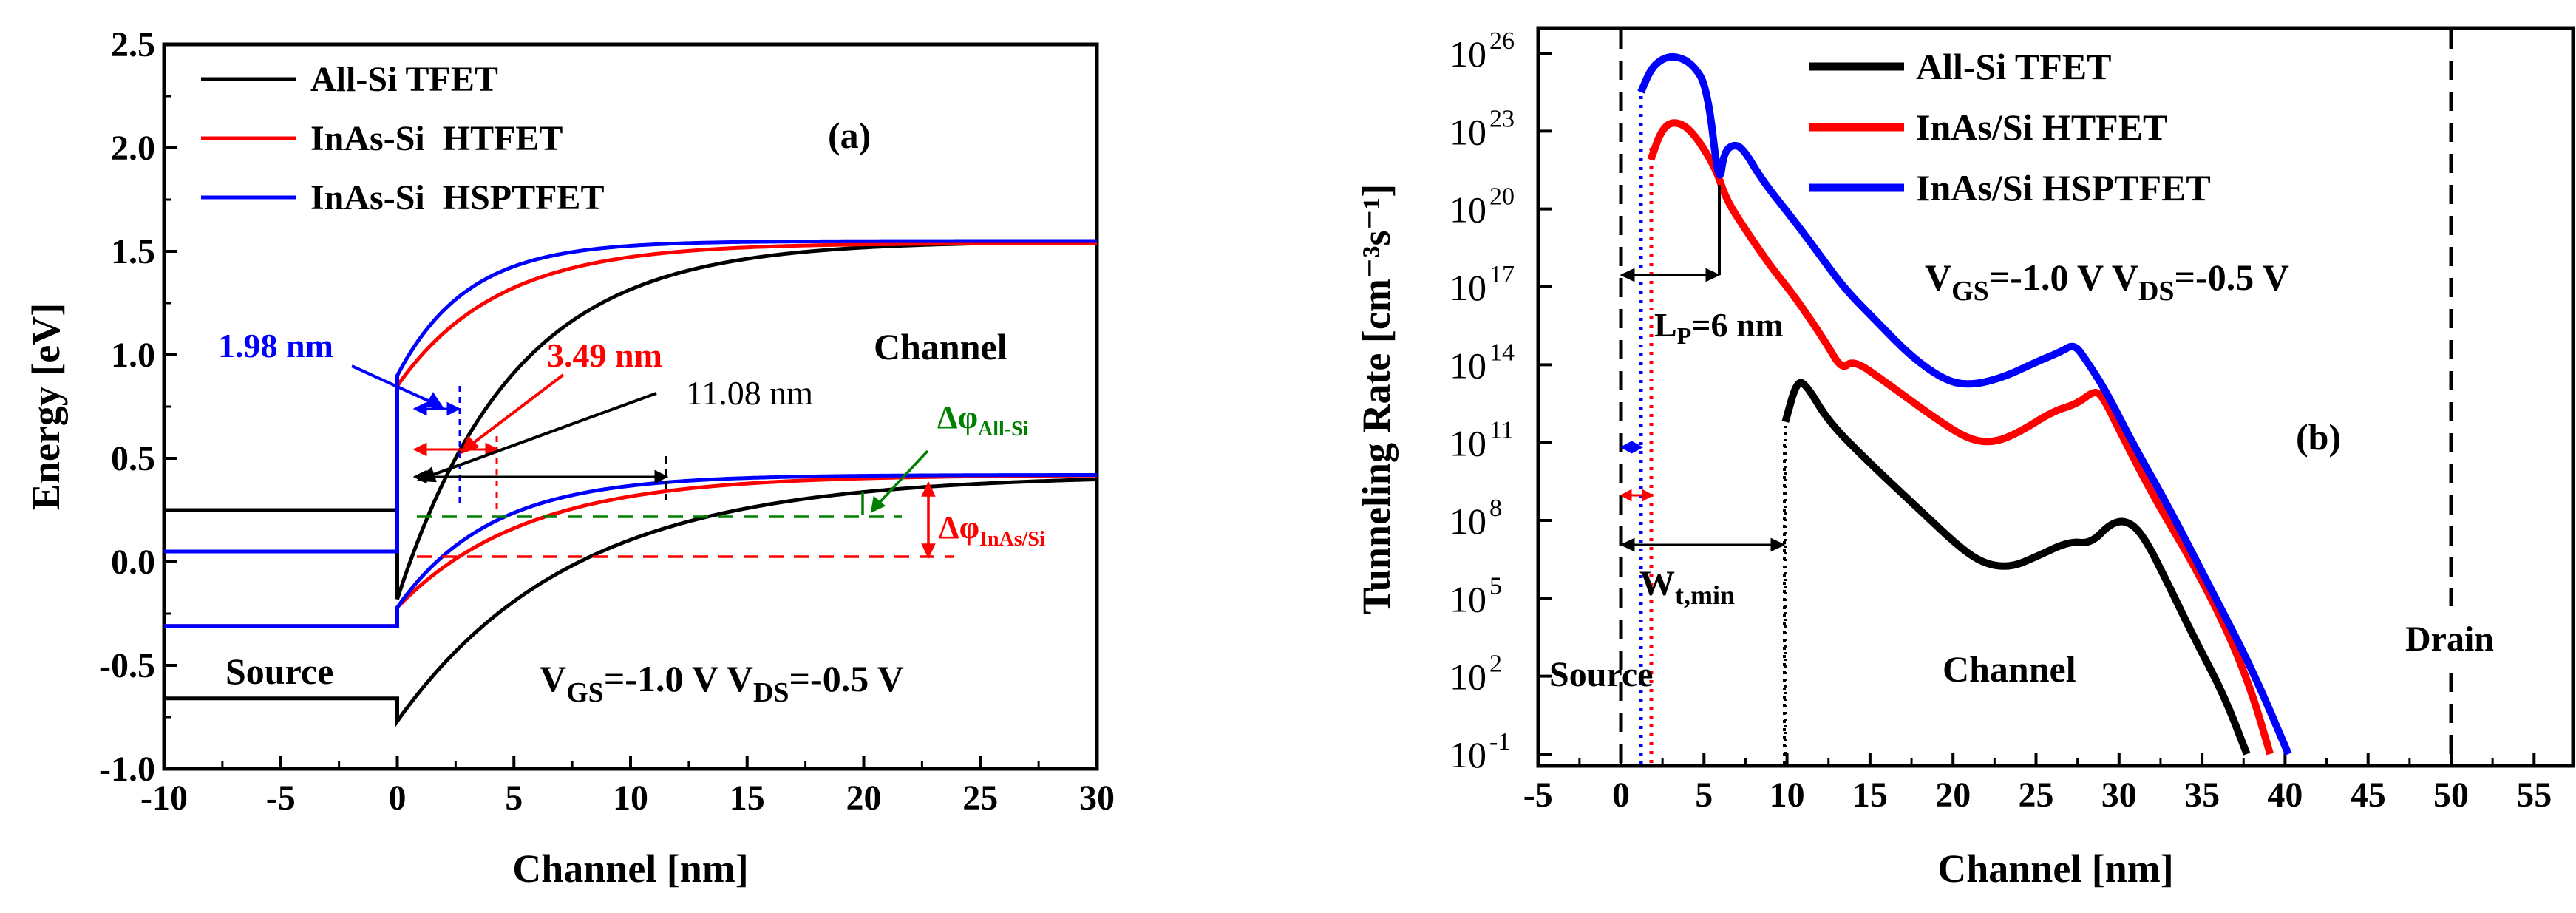  What do you see at coordinates (940, 346) in the screenshot?
I see `label-channel-a: Channel` at bounding box center [940, 346].